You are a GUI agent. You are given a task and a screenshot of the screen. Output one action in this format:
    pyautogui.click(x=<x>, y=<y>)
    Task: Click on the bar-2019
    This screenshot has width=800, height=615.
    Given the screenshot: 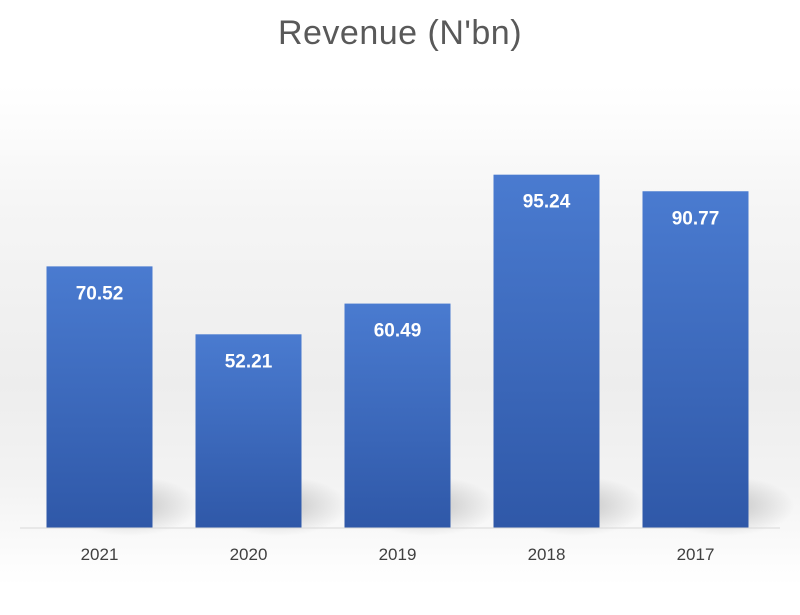 What is the action you would take?
    pyautogui.click(x=397, y=415)
    